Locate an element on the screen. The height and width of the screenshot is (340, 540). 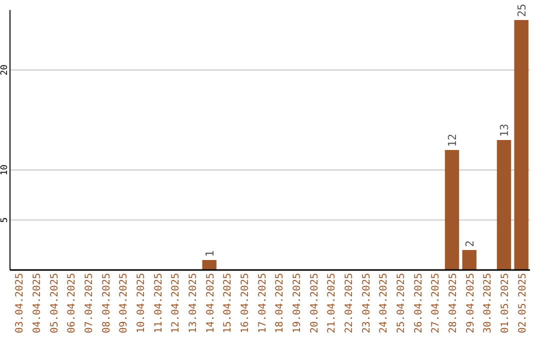
x-tick-label: 25.04.2025 is located at coordinates (401, 303).